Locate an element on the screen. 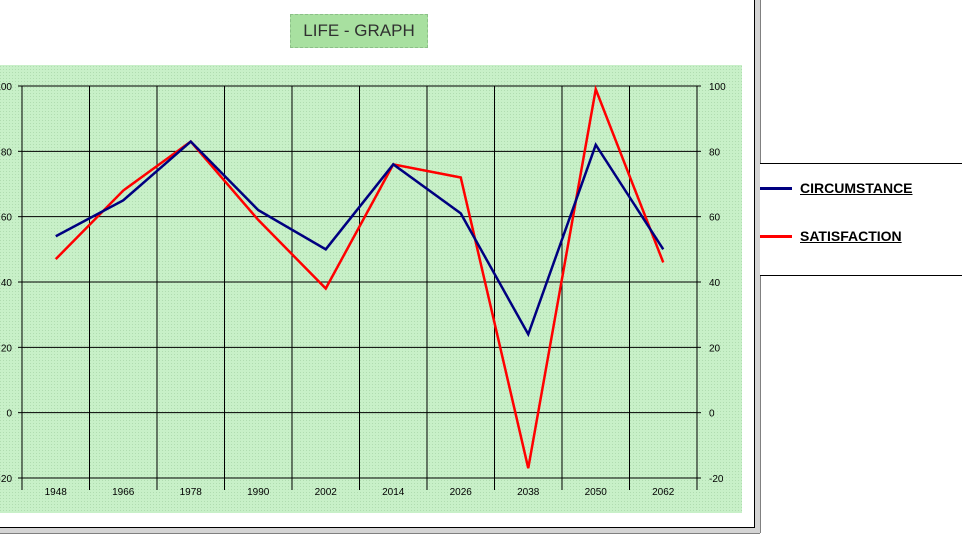 The height and width of the screenshot is (540, 962). y-tick-label-right: 20 is located at coordinates (715, 348).